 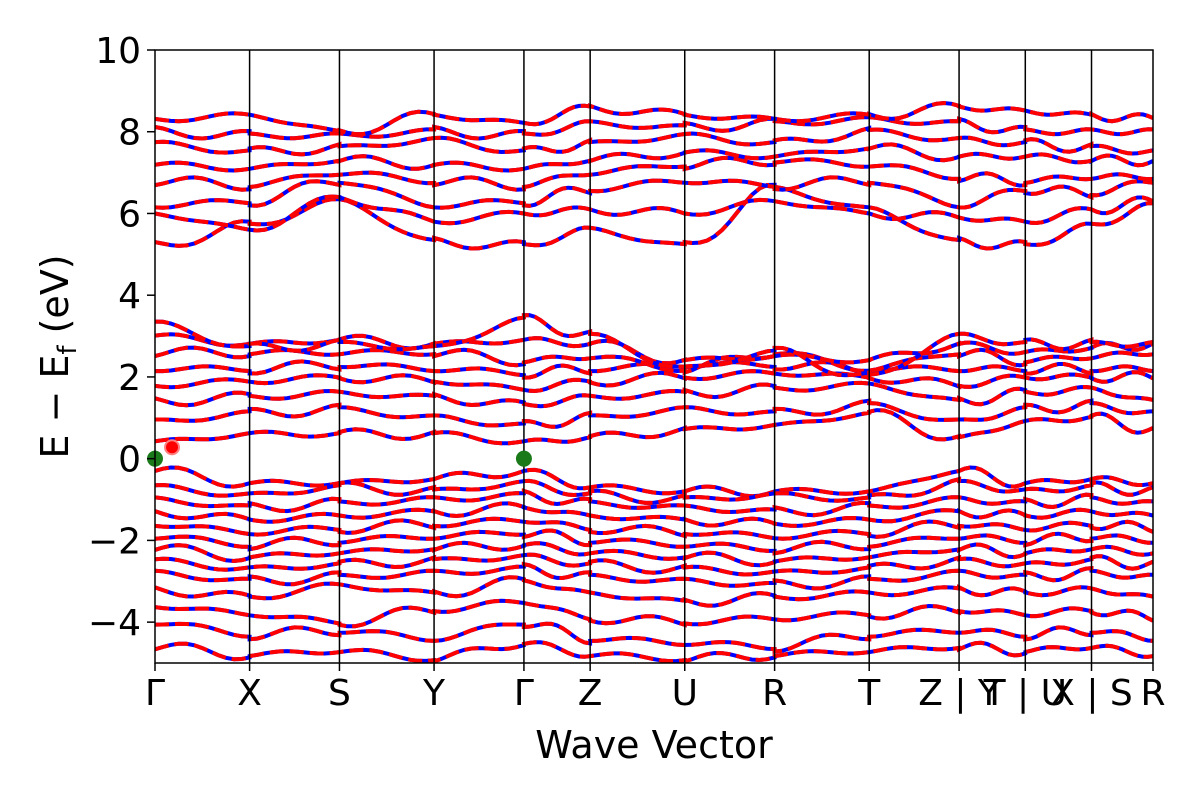 What do you see at coordinates (339, 453) in the screenshot?
I see `band-edge-markers` at bounding box center [339, 453].